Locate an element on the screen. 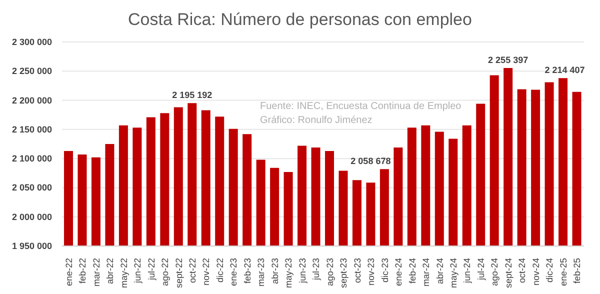 The width and height of the screenshot is (600, 294). x-tick-label: may-24 is located at coordinates (453, 273).